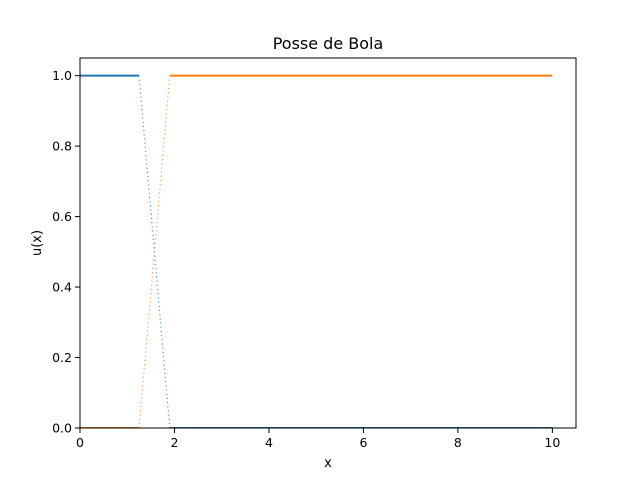  What do you see at coordinates (37, 243) in the screenshot?
I see `y-axis-label: u(x)` at bounding box center [37, 243].